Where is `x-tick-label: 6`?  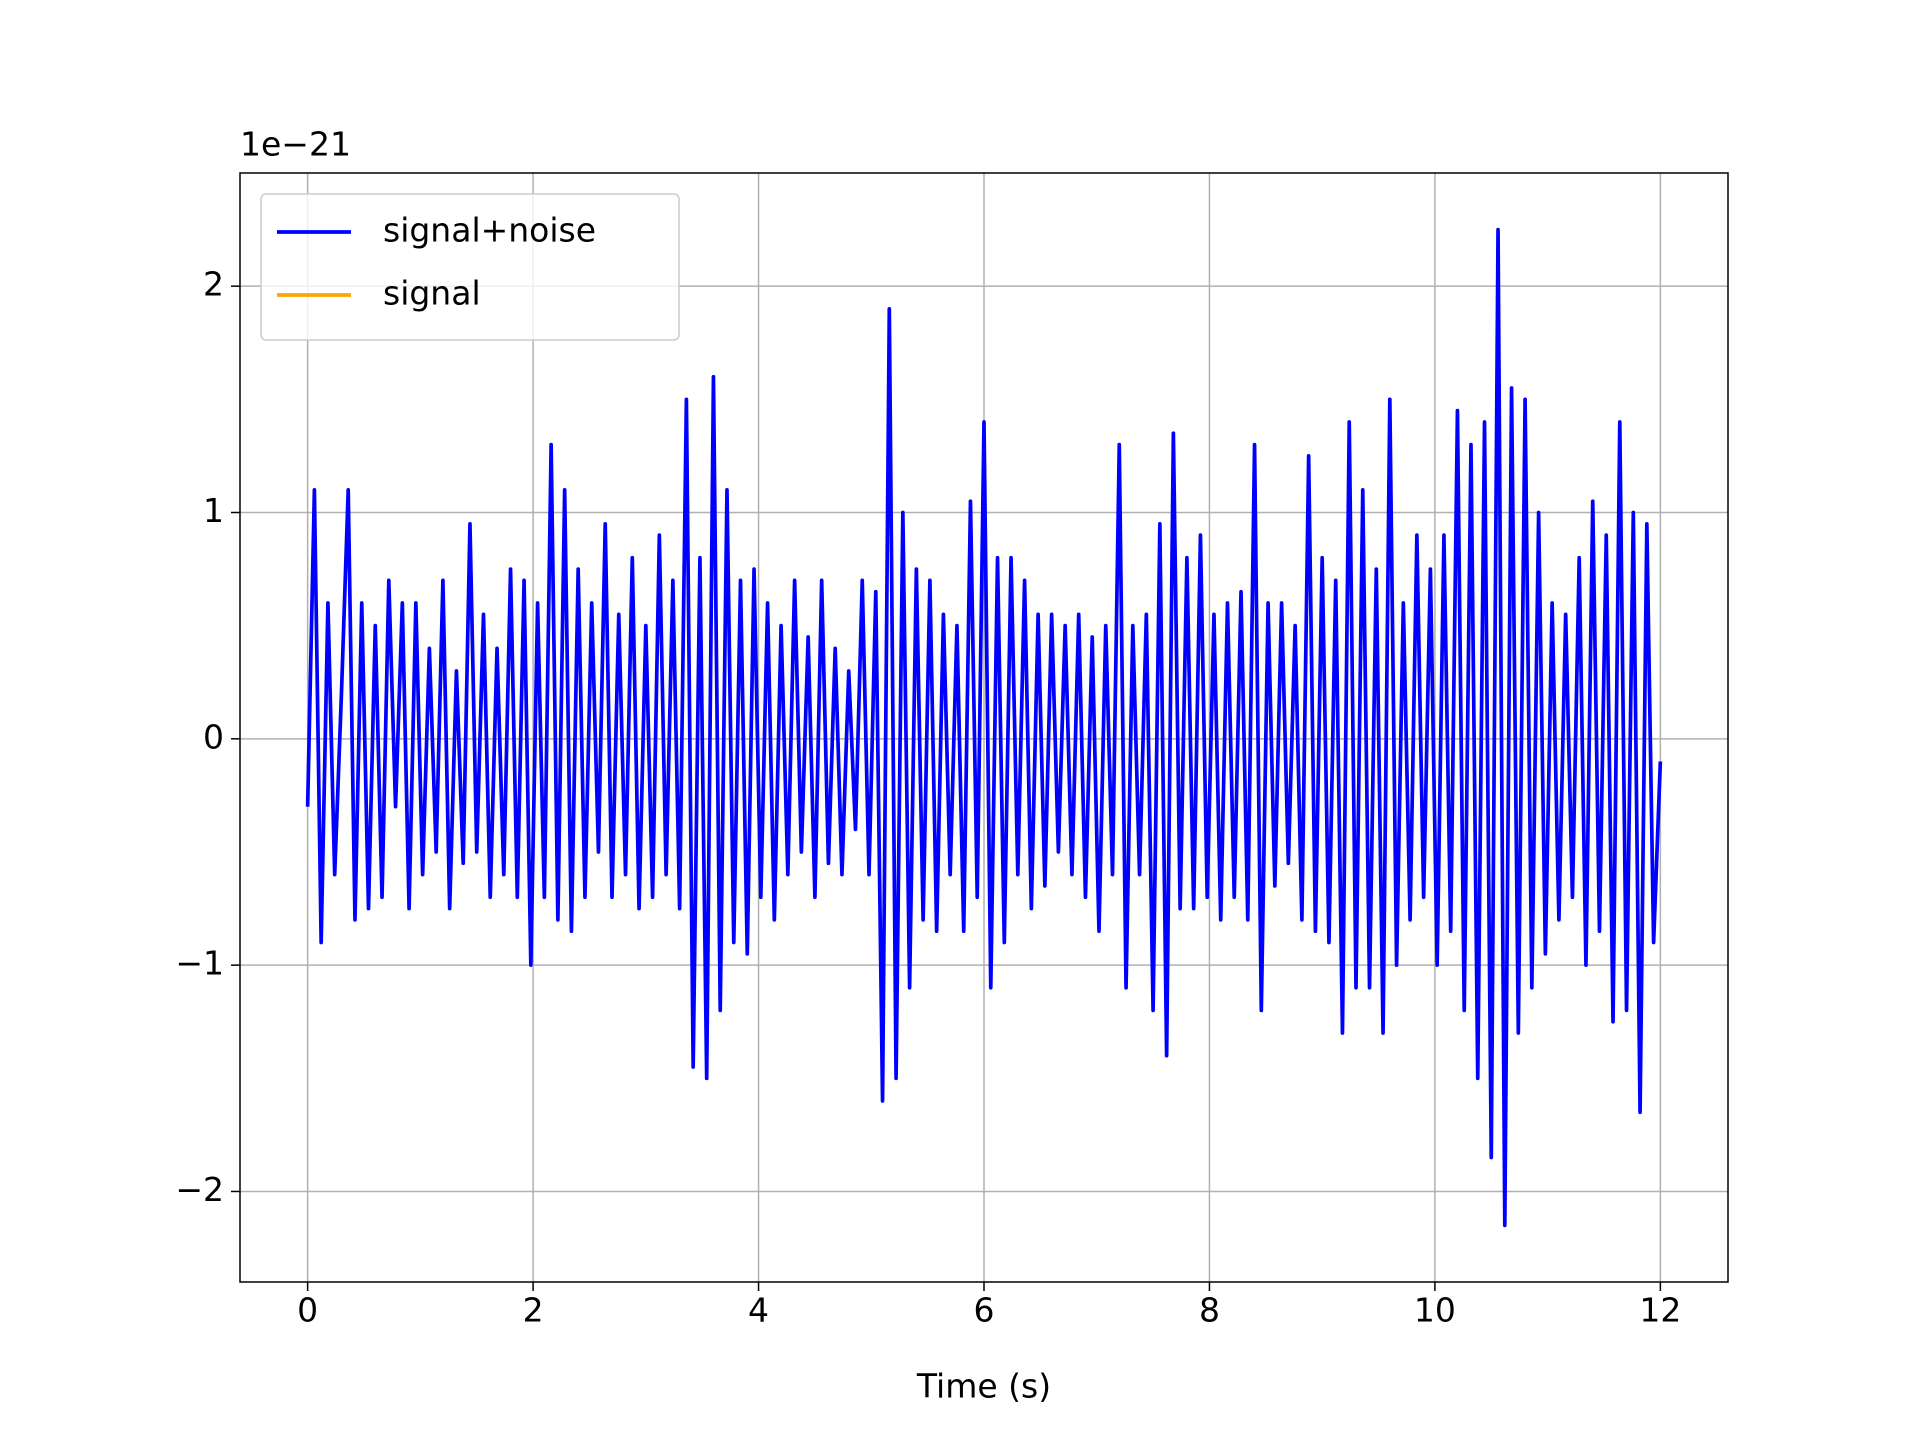 x-tick-label: 6 is located at coordinates (984, 1310).